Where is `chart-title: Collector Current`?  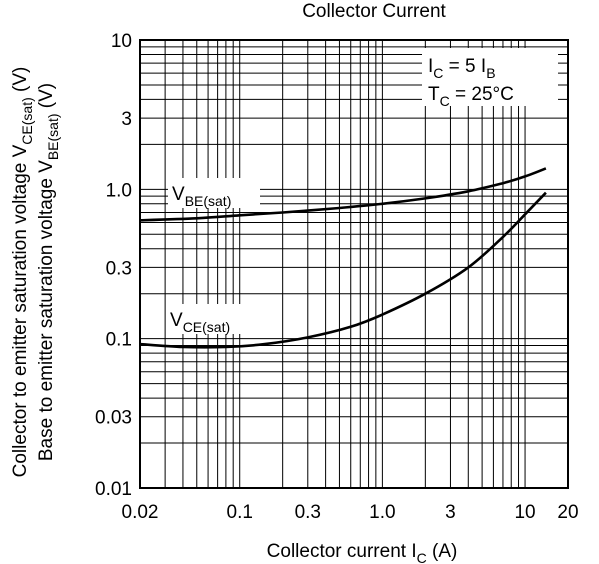
chart-title: Collector Current is located at coordinates (374, 11).